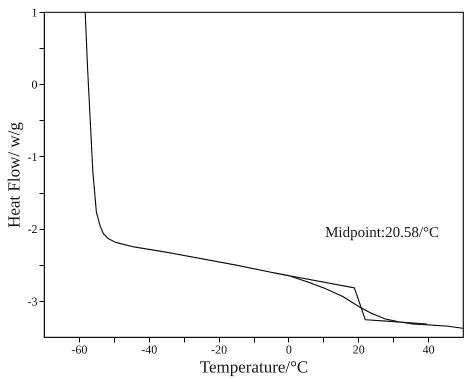 This screenshot has width=474, height=380. Describe the element at coordinates (14, 175) in the screenshot. I see `y-axis-title: Heat Flow/ w/g` at that location.